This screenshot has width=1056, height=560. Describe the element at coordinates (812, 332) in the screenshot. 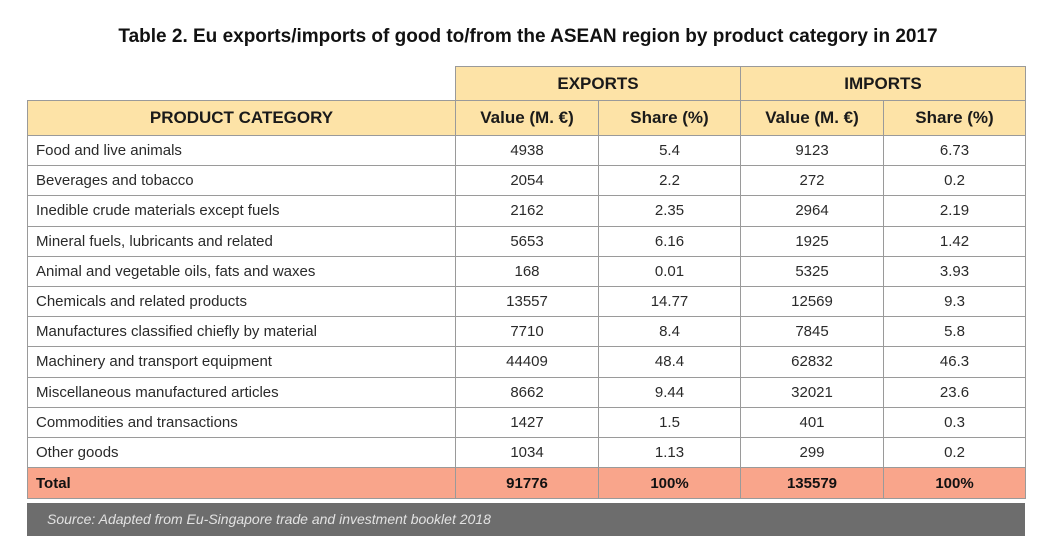

I see `imports-value-cell: 7845` at that location.